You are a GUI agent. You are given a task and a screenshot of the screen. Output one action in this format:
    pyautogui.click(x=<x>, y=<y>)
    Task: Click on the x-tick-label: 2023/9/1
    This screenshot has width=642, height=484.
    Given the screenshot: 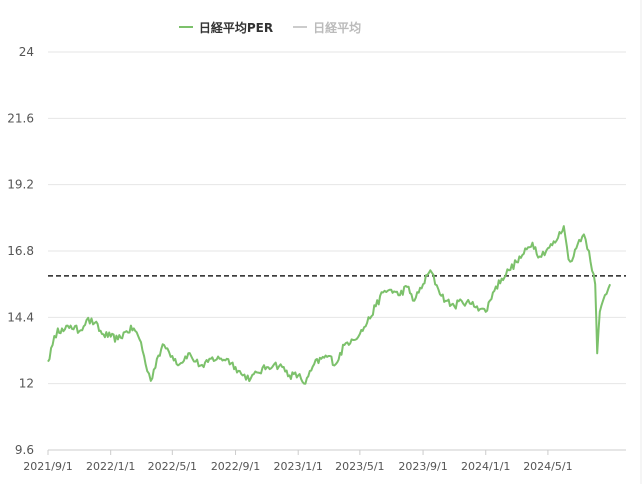 What is the action you would take?
    pyautogui.click(x=422, y=466)
    